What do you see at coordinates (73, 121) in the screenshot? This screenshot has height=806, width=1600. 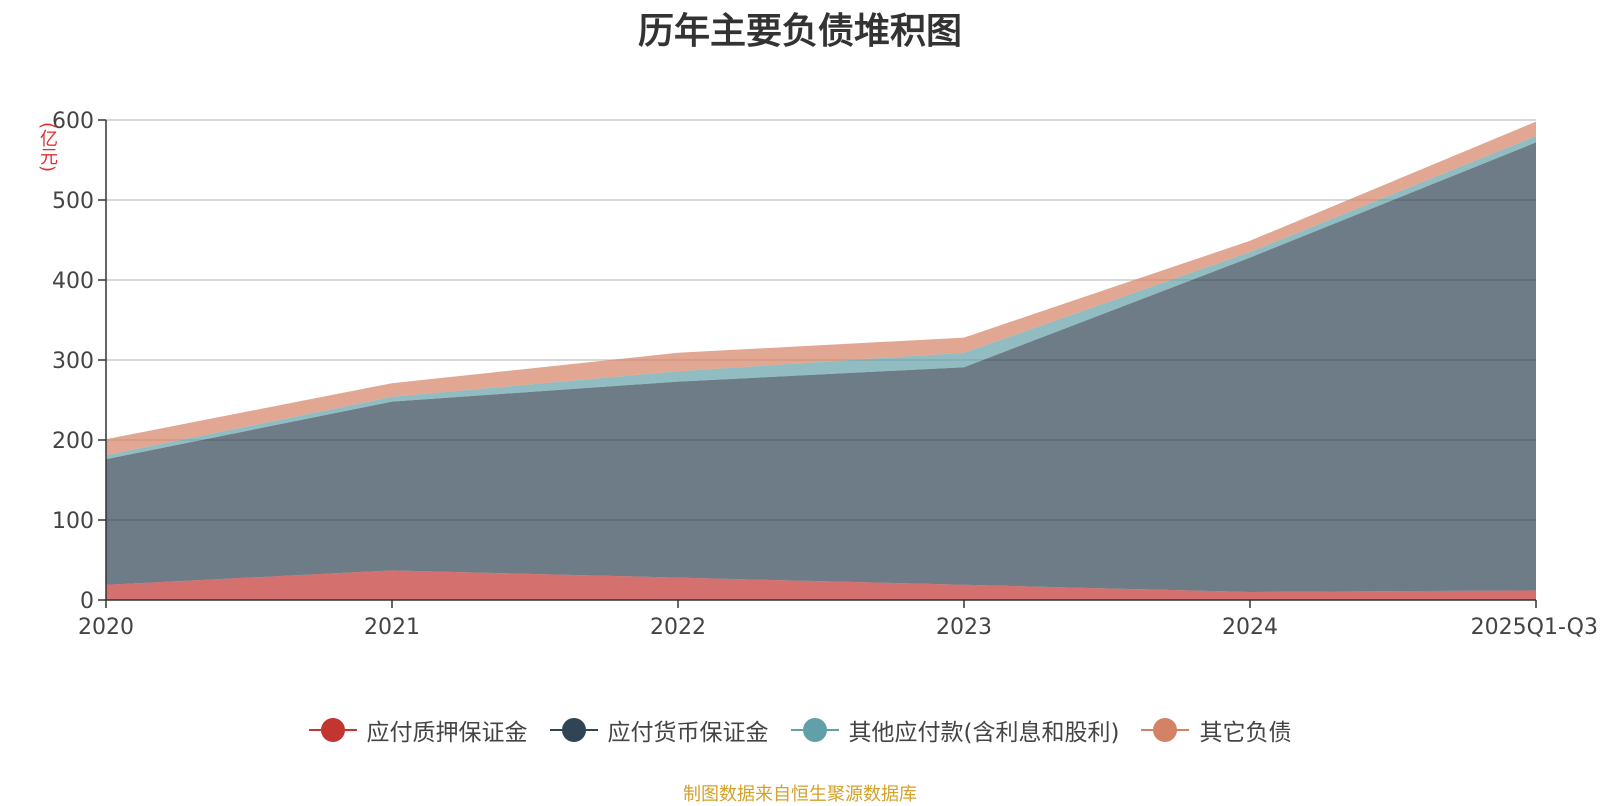 I see `y-tick-label: 600` at bounding box center [73, 121].